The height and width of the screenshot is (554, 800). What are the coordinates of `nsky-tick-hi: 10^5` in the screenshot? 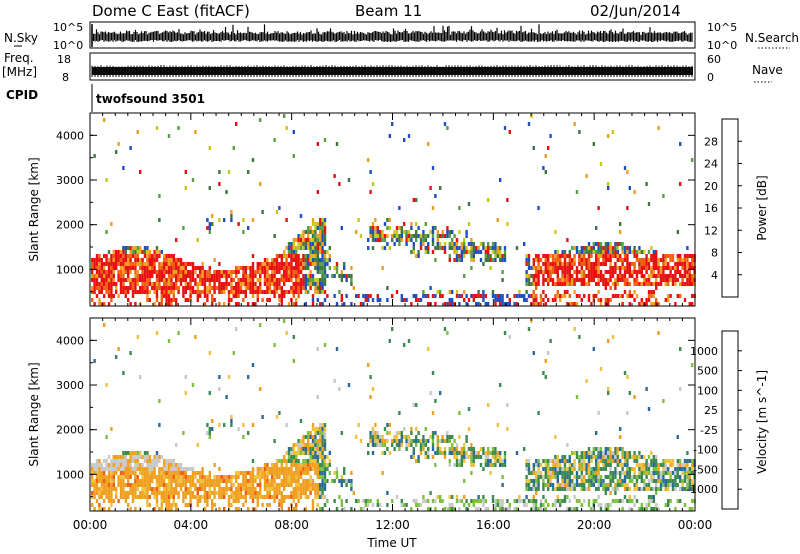 It's located at (68, 27).